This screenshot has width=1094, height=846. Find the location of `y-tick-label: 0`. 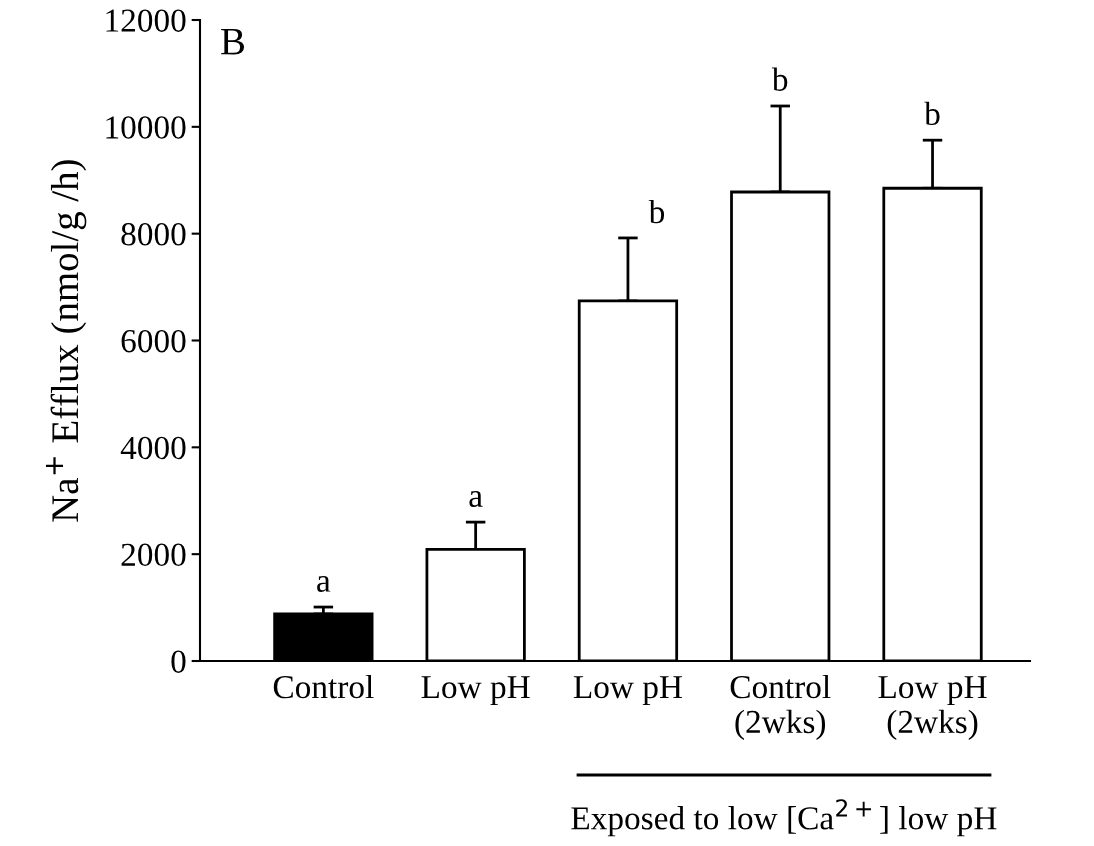

y-tick-label: 0 is located at coordinates (178, 661).